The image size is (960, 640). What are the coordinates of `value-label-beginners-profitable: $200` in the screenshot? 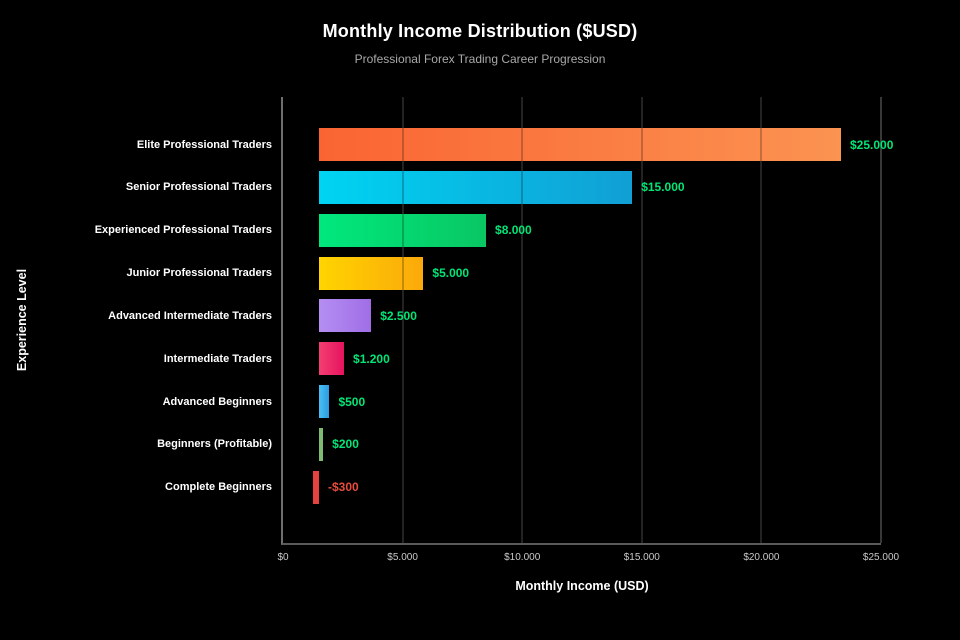 It's located at (345, 444).